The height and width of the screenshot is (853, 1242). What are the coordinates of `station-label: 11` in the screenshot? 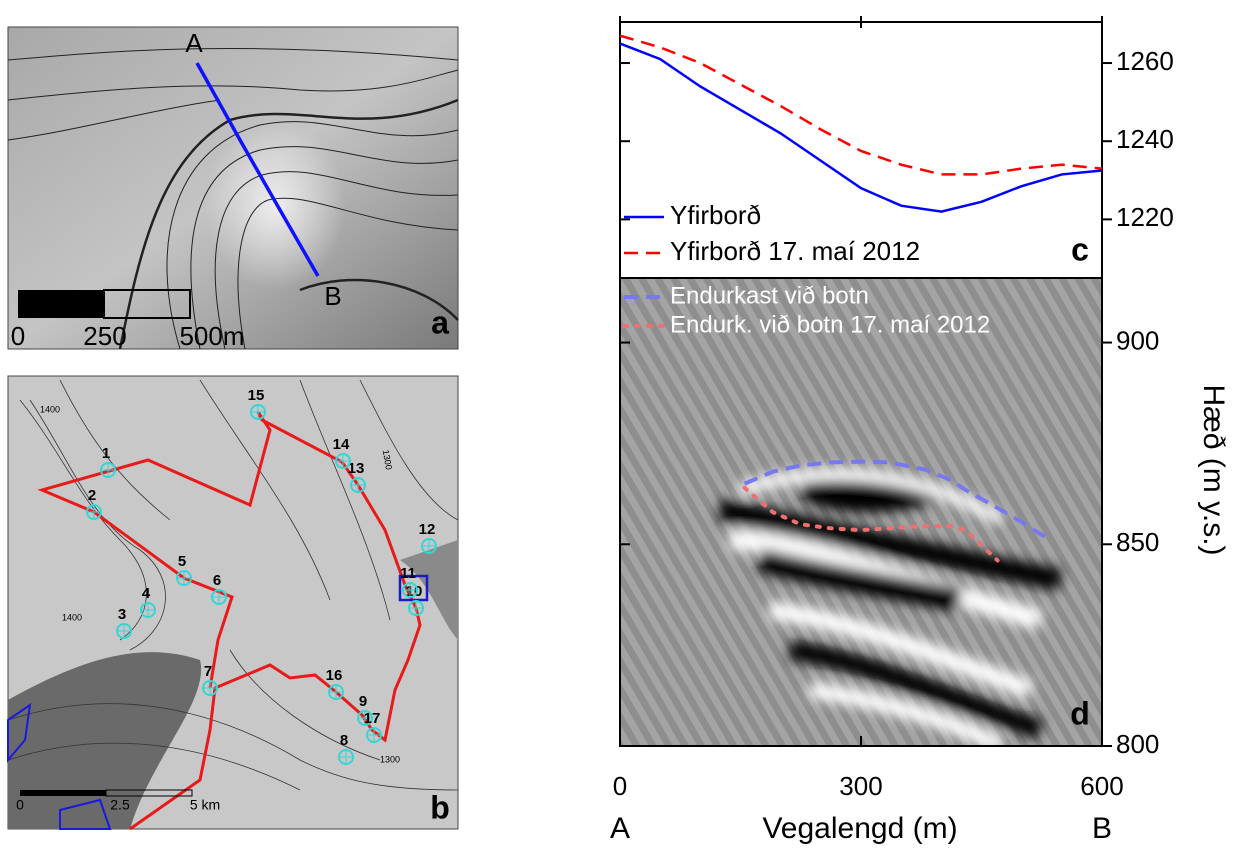 It's located at (408, 573).